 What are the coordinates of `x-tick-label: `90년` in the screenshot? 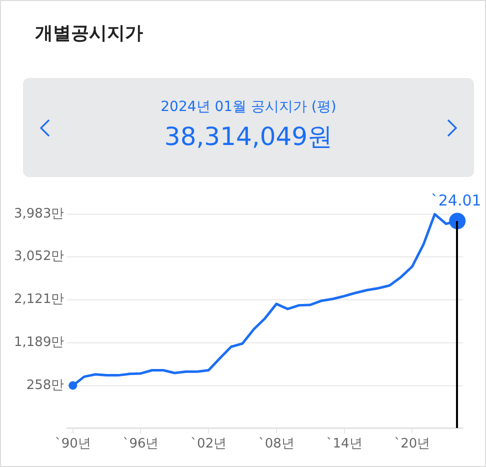 It's located at (72, 444).